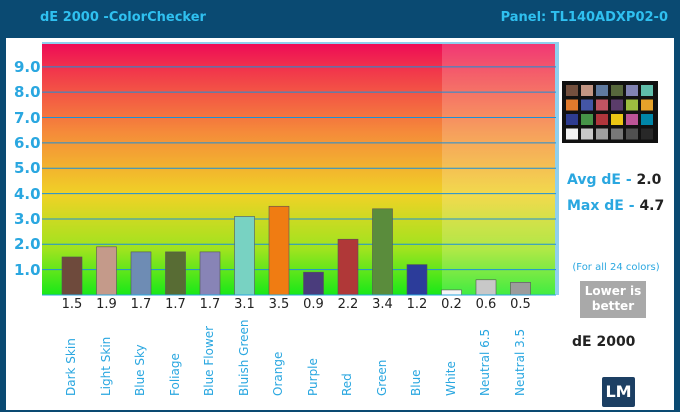  What do you see at coordinates (27, 269) in the screenshot?
I see `y-tick-label: 1.0` at bounding box center [27, 269].